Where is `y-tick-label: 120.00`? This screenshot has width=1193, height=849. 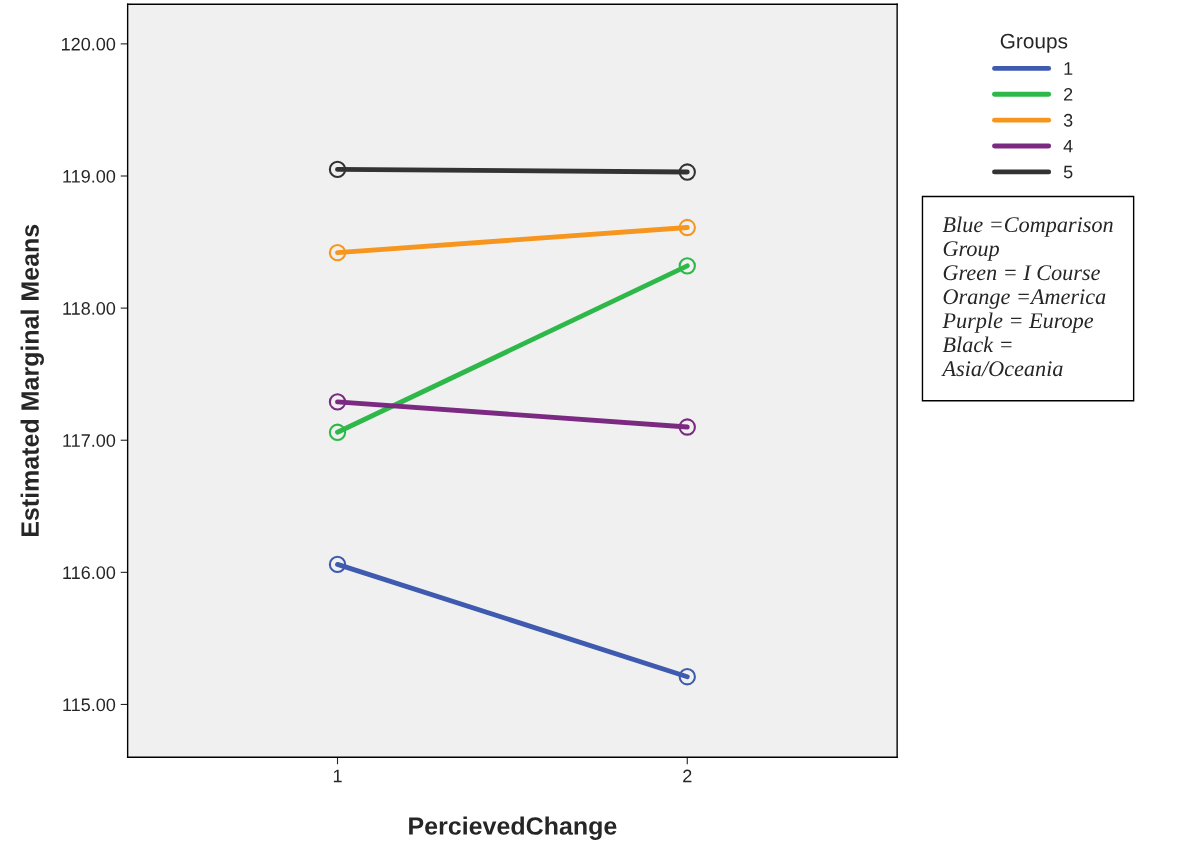
y-tick-label: 120.00 is located at coordinates (89, 44).